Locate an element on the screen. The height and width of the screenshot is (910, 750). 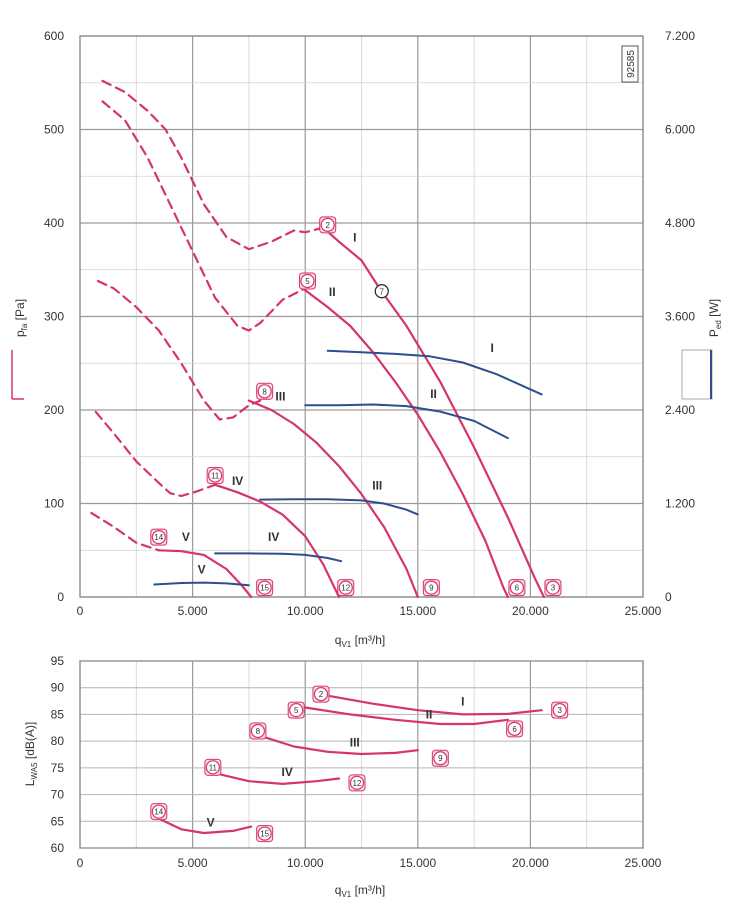
sound-operating-point-marker: 12 is located at coordinates (357, 783).